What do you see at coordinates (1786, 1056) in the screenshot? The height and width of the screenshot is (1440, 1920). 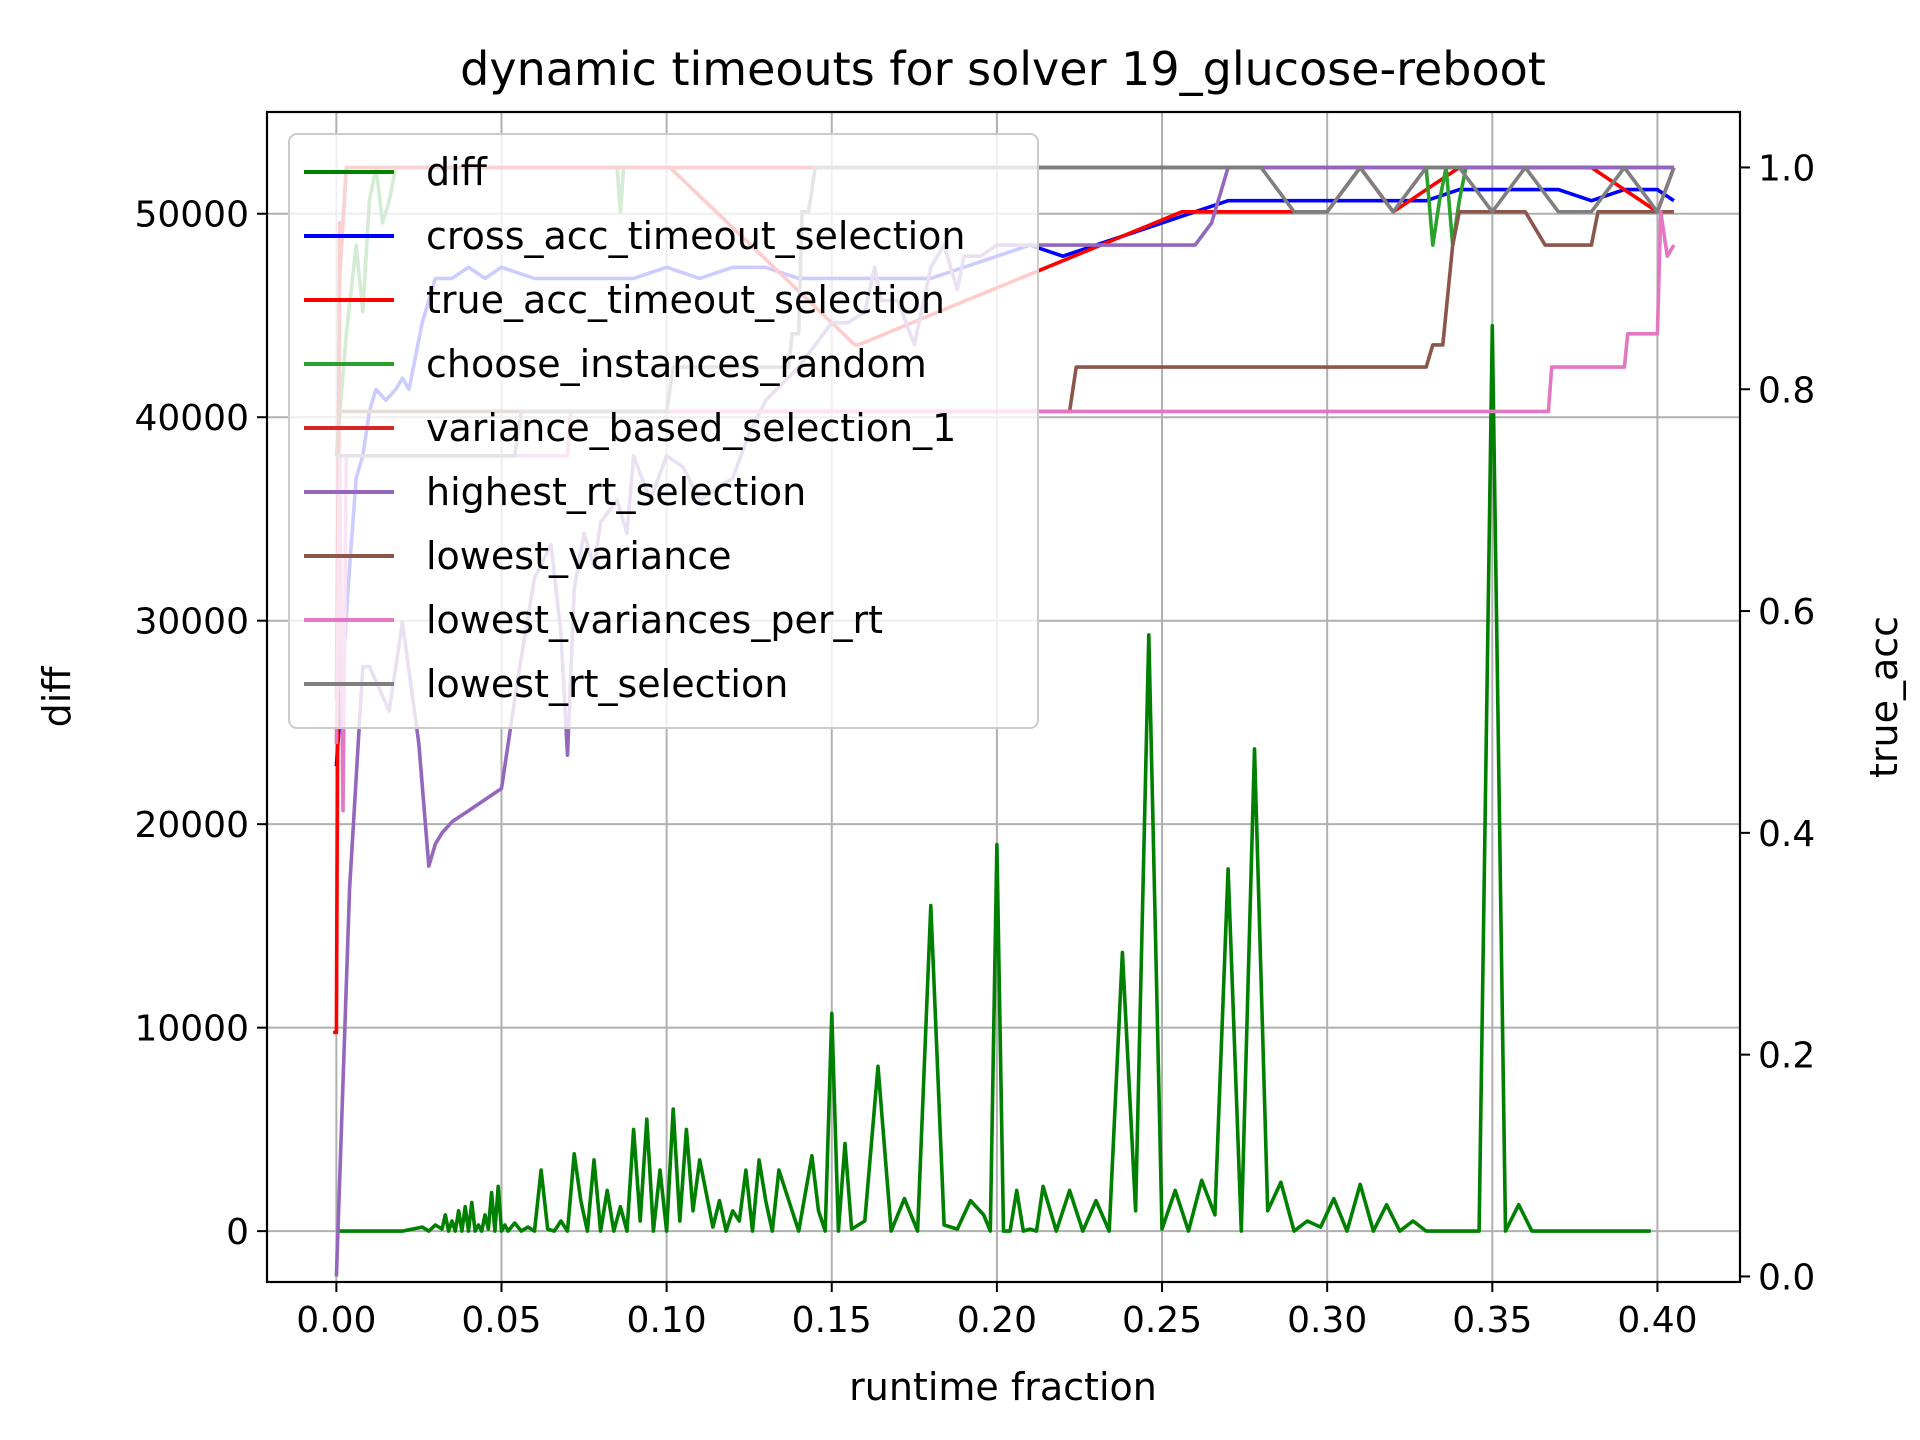 I see `y2-tick-label: 0.2` at bounding box center [1786, 1056].